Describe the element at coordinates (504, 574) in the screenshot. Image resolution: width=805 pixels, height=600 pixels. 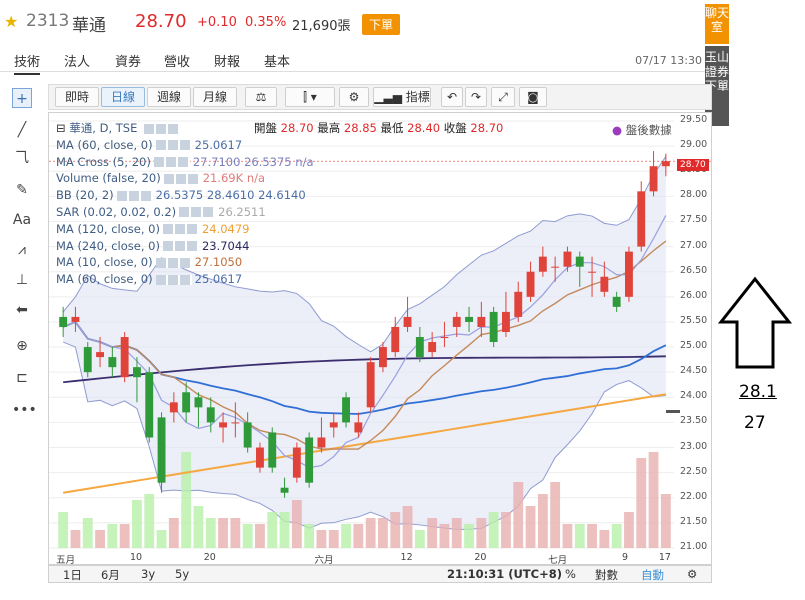
I see `chart-clock: 21:10:31 (UTC+8)` at that location.